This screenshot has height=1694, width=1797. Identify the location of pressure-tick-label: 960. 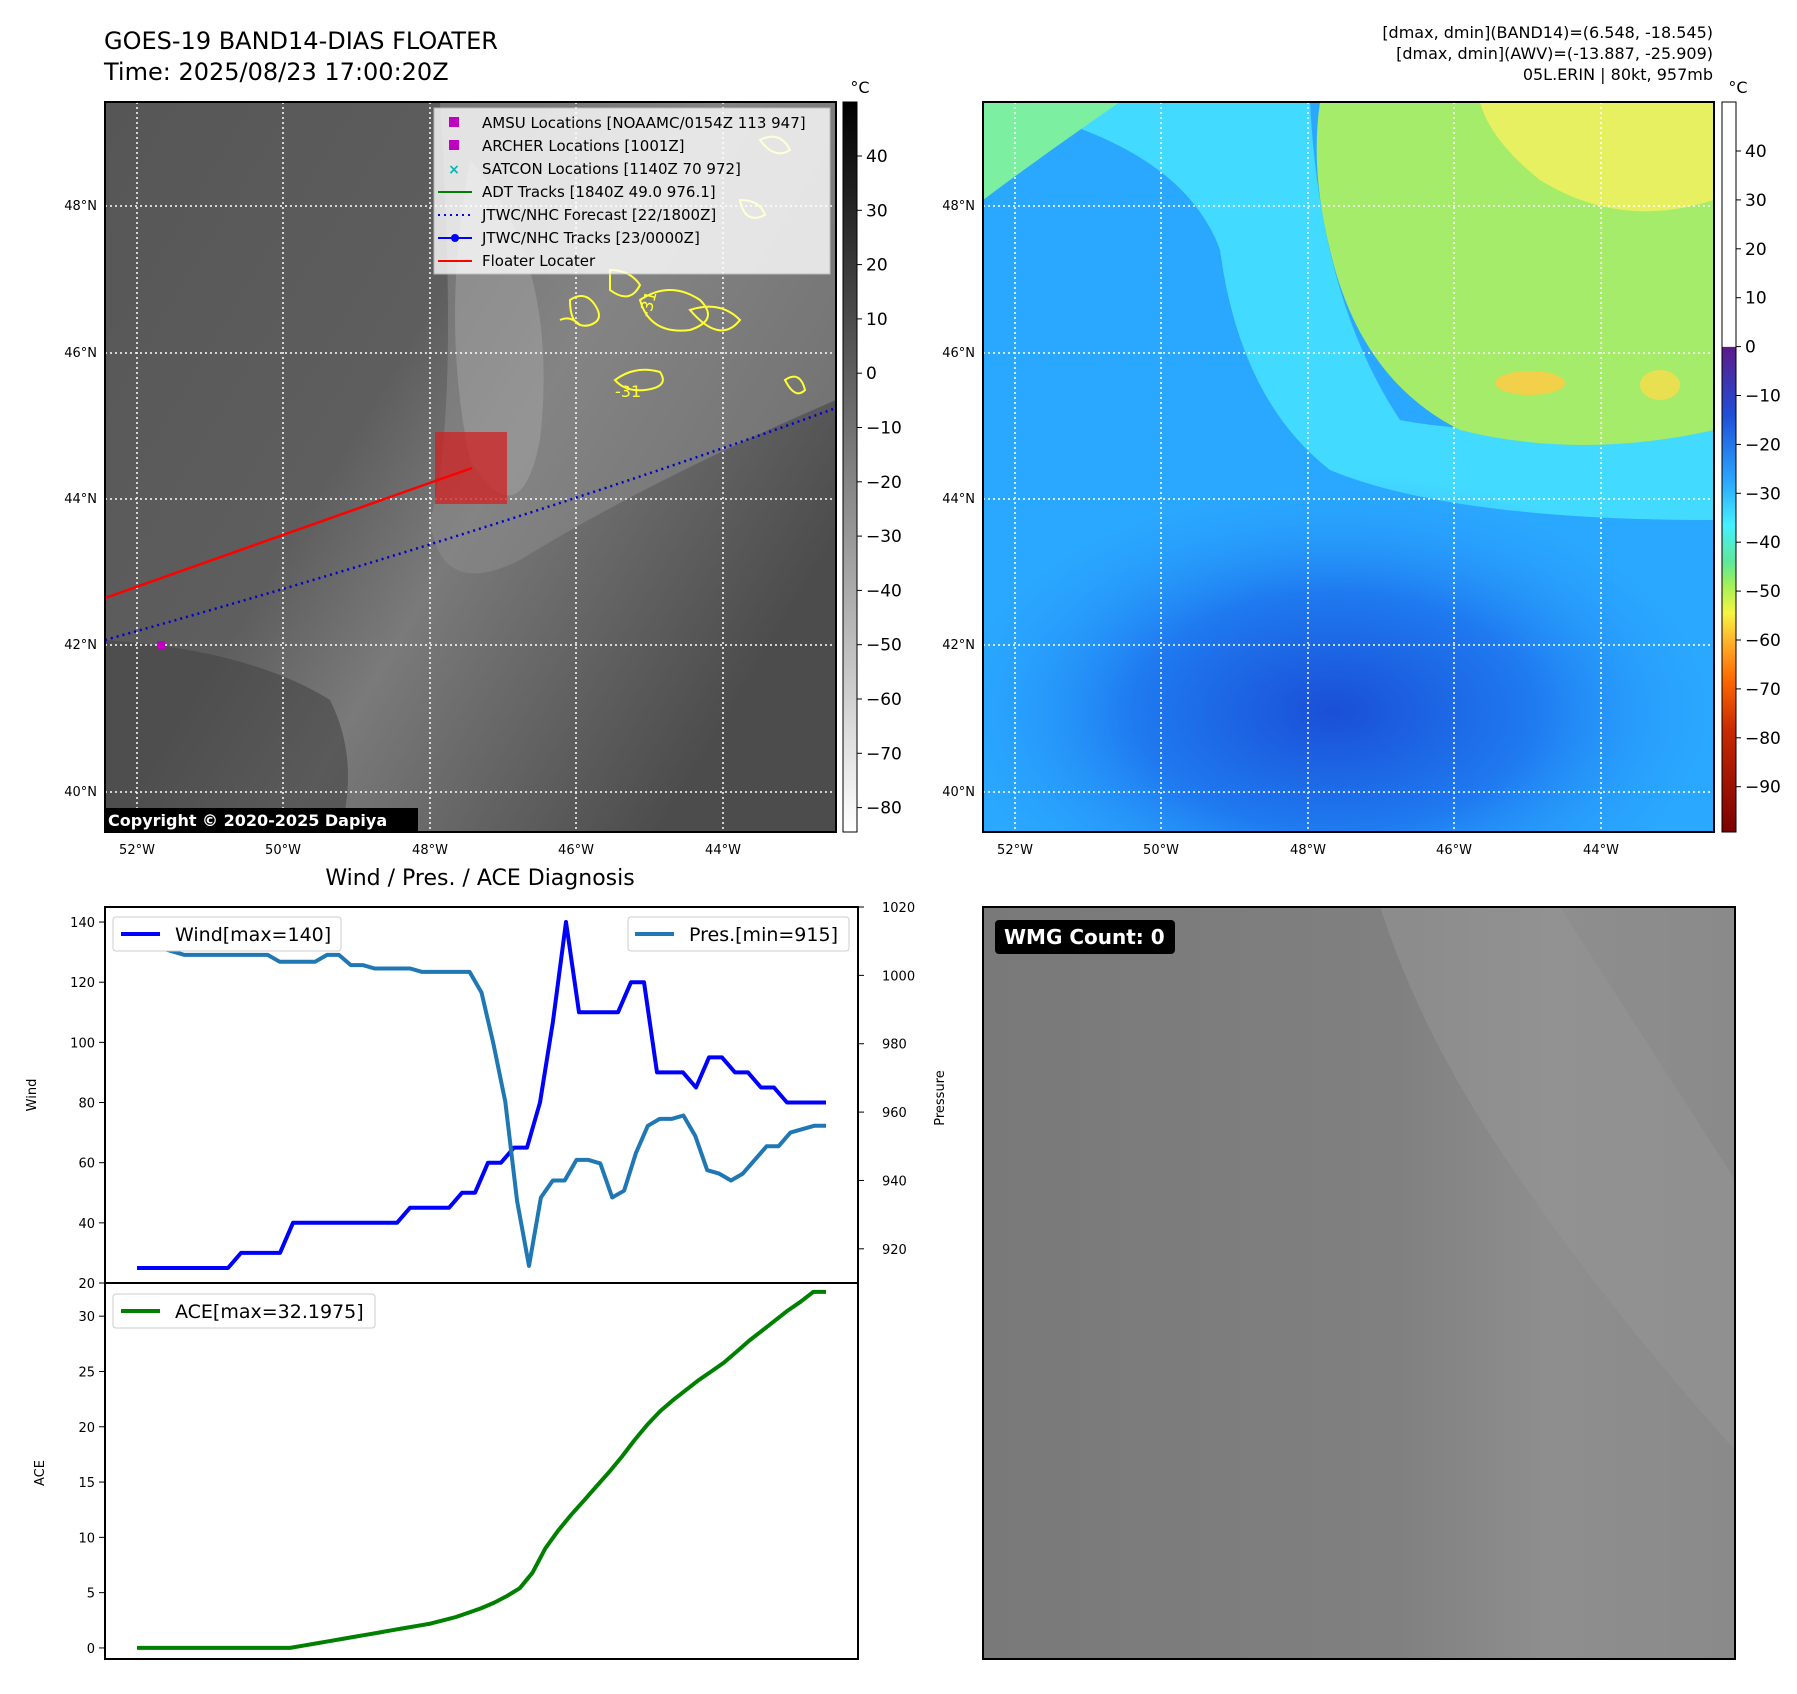
(894, 1113).